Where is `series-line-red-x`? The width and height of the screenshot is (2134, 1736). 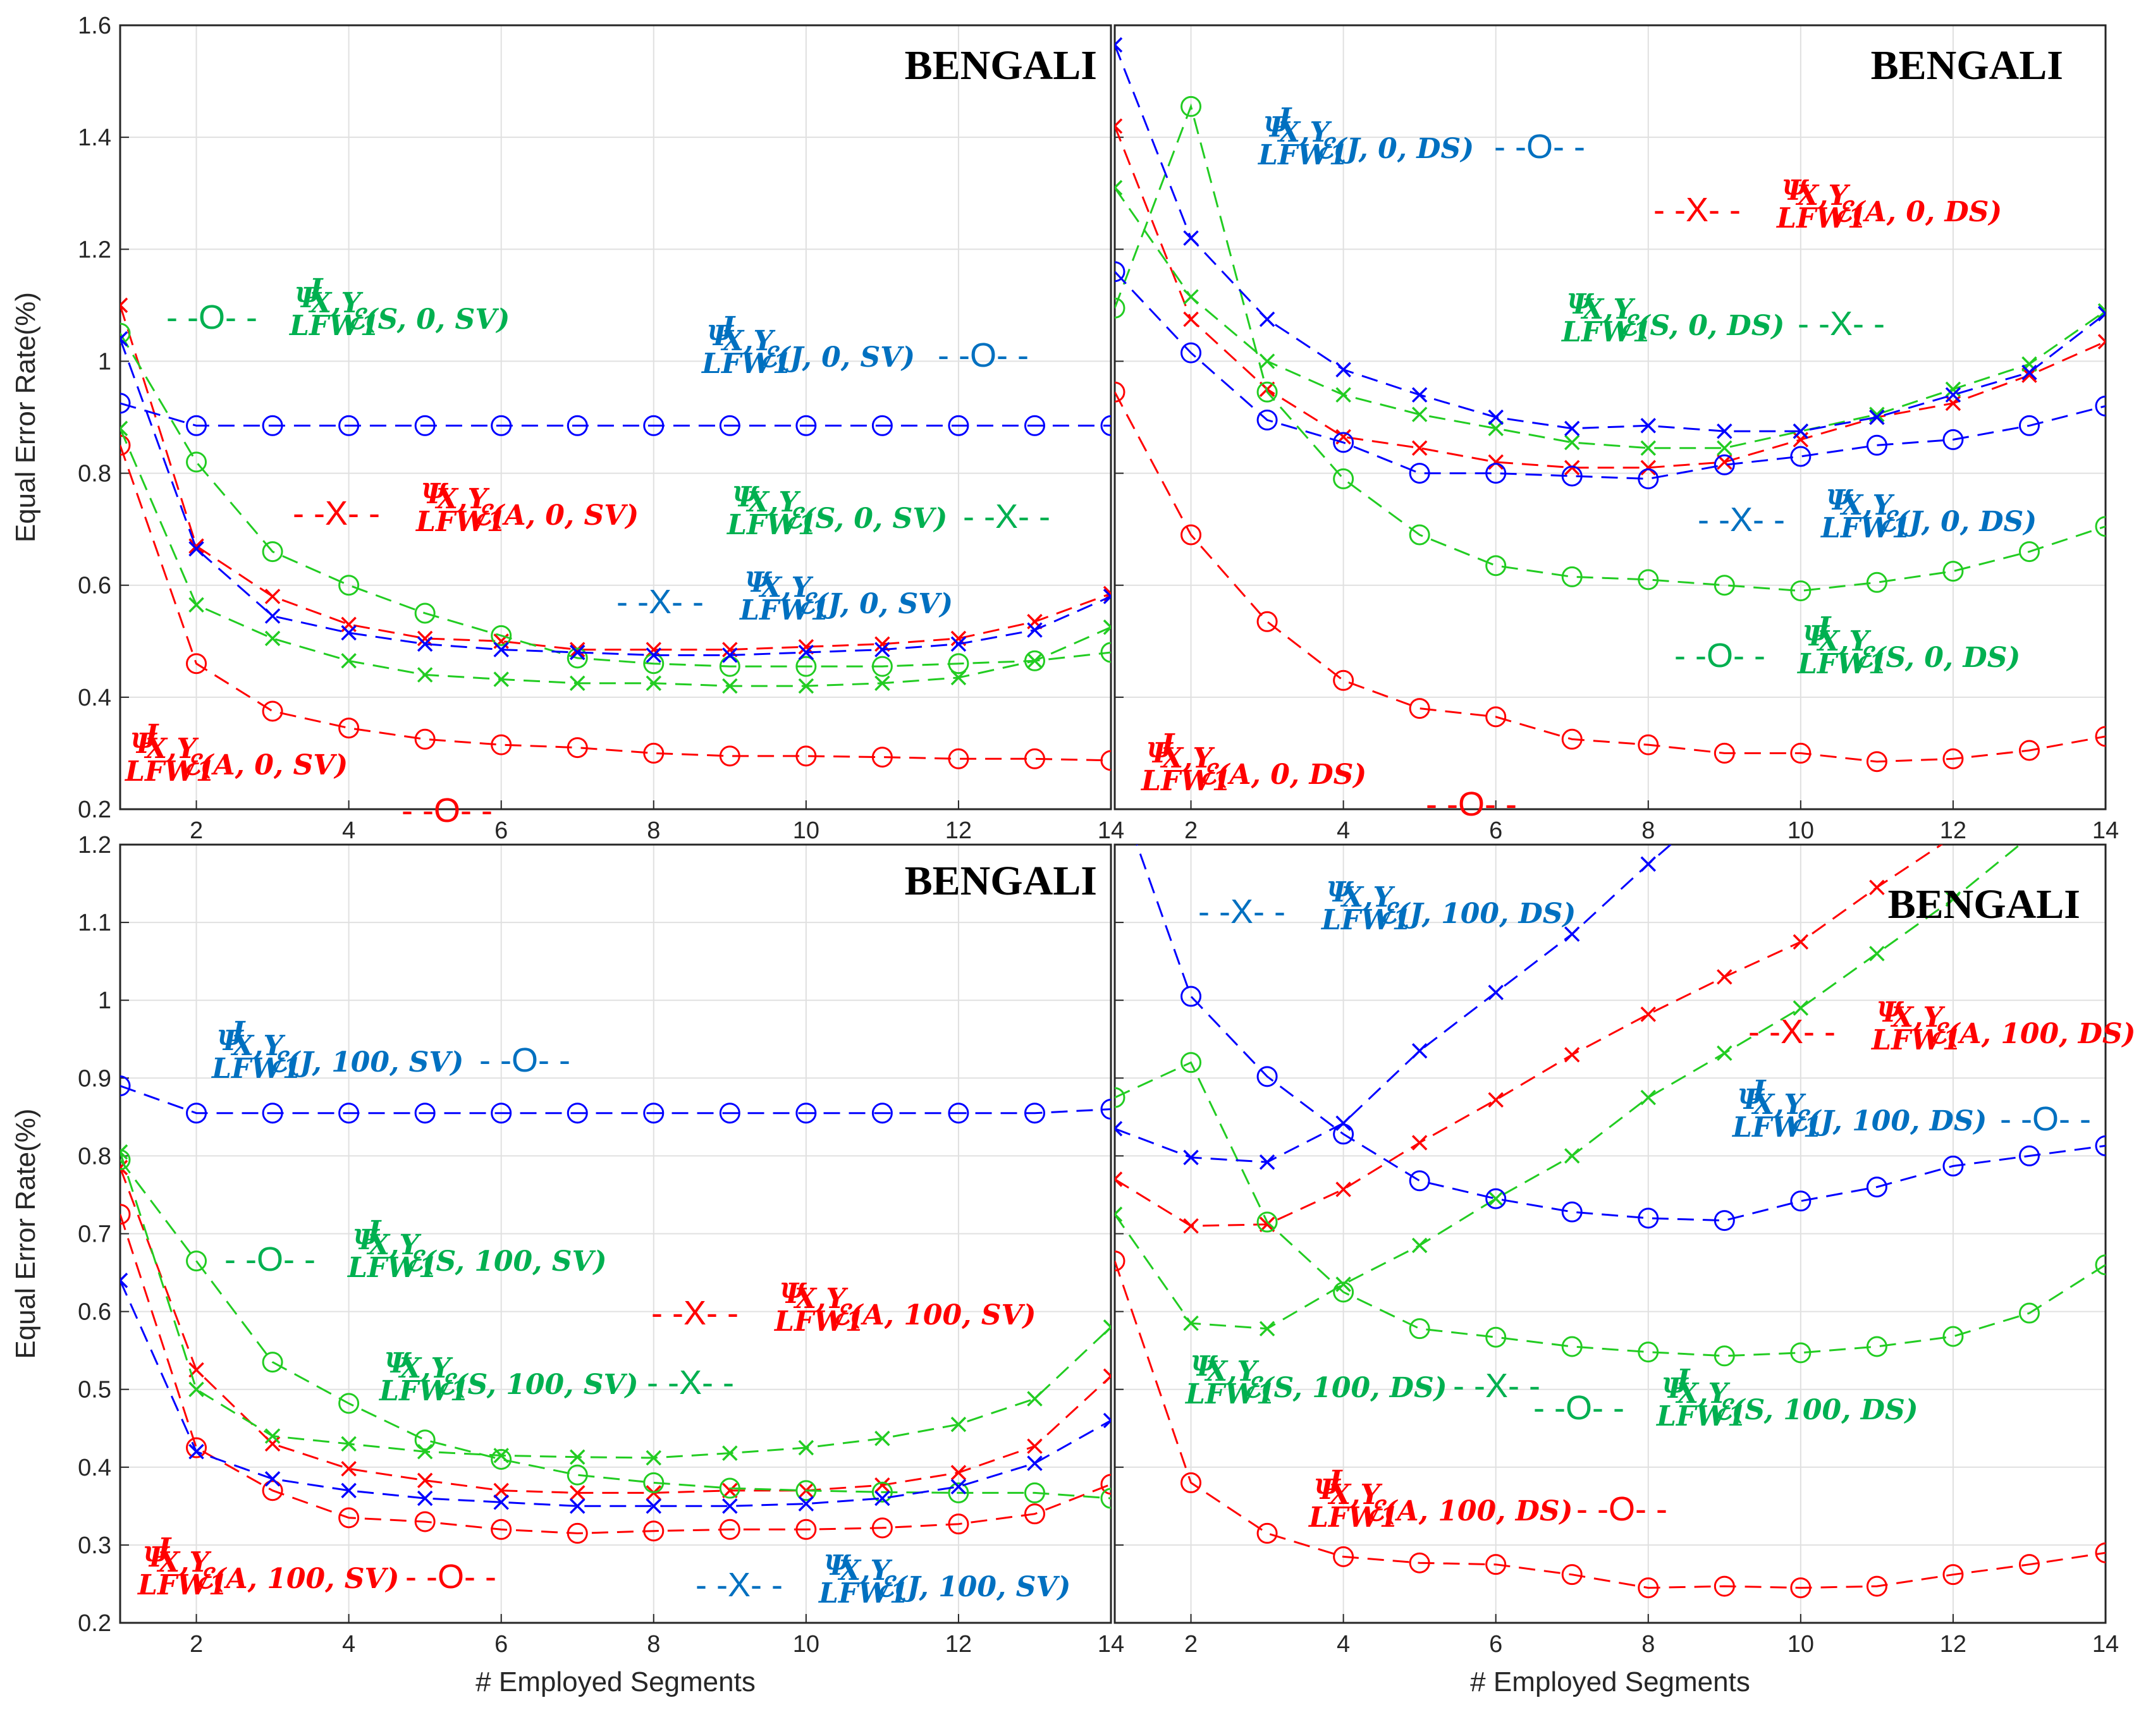 series-line-red-x is located at coordinates (615, 1330).